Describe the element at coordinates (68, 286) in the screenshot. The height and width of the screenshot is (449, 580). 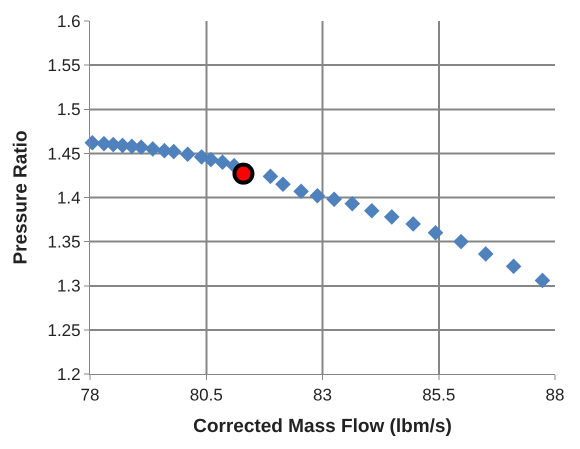
I see `y-tick-label: 1.3` at that location.